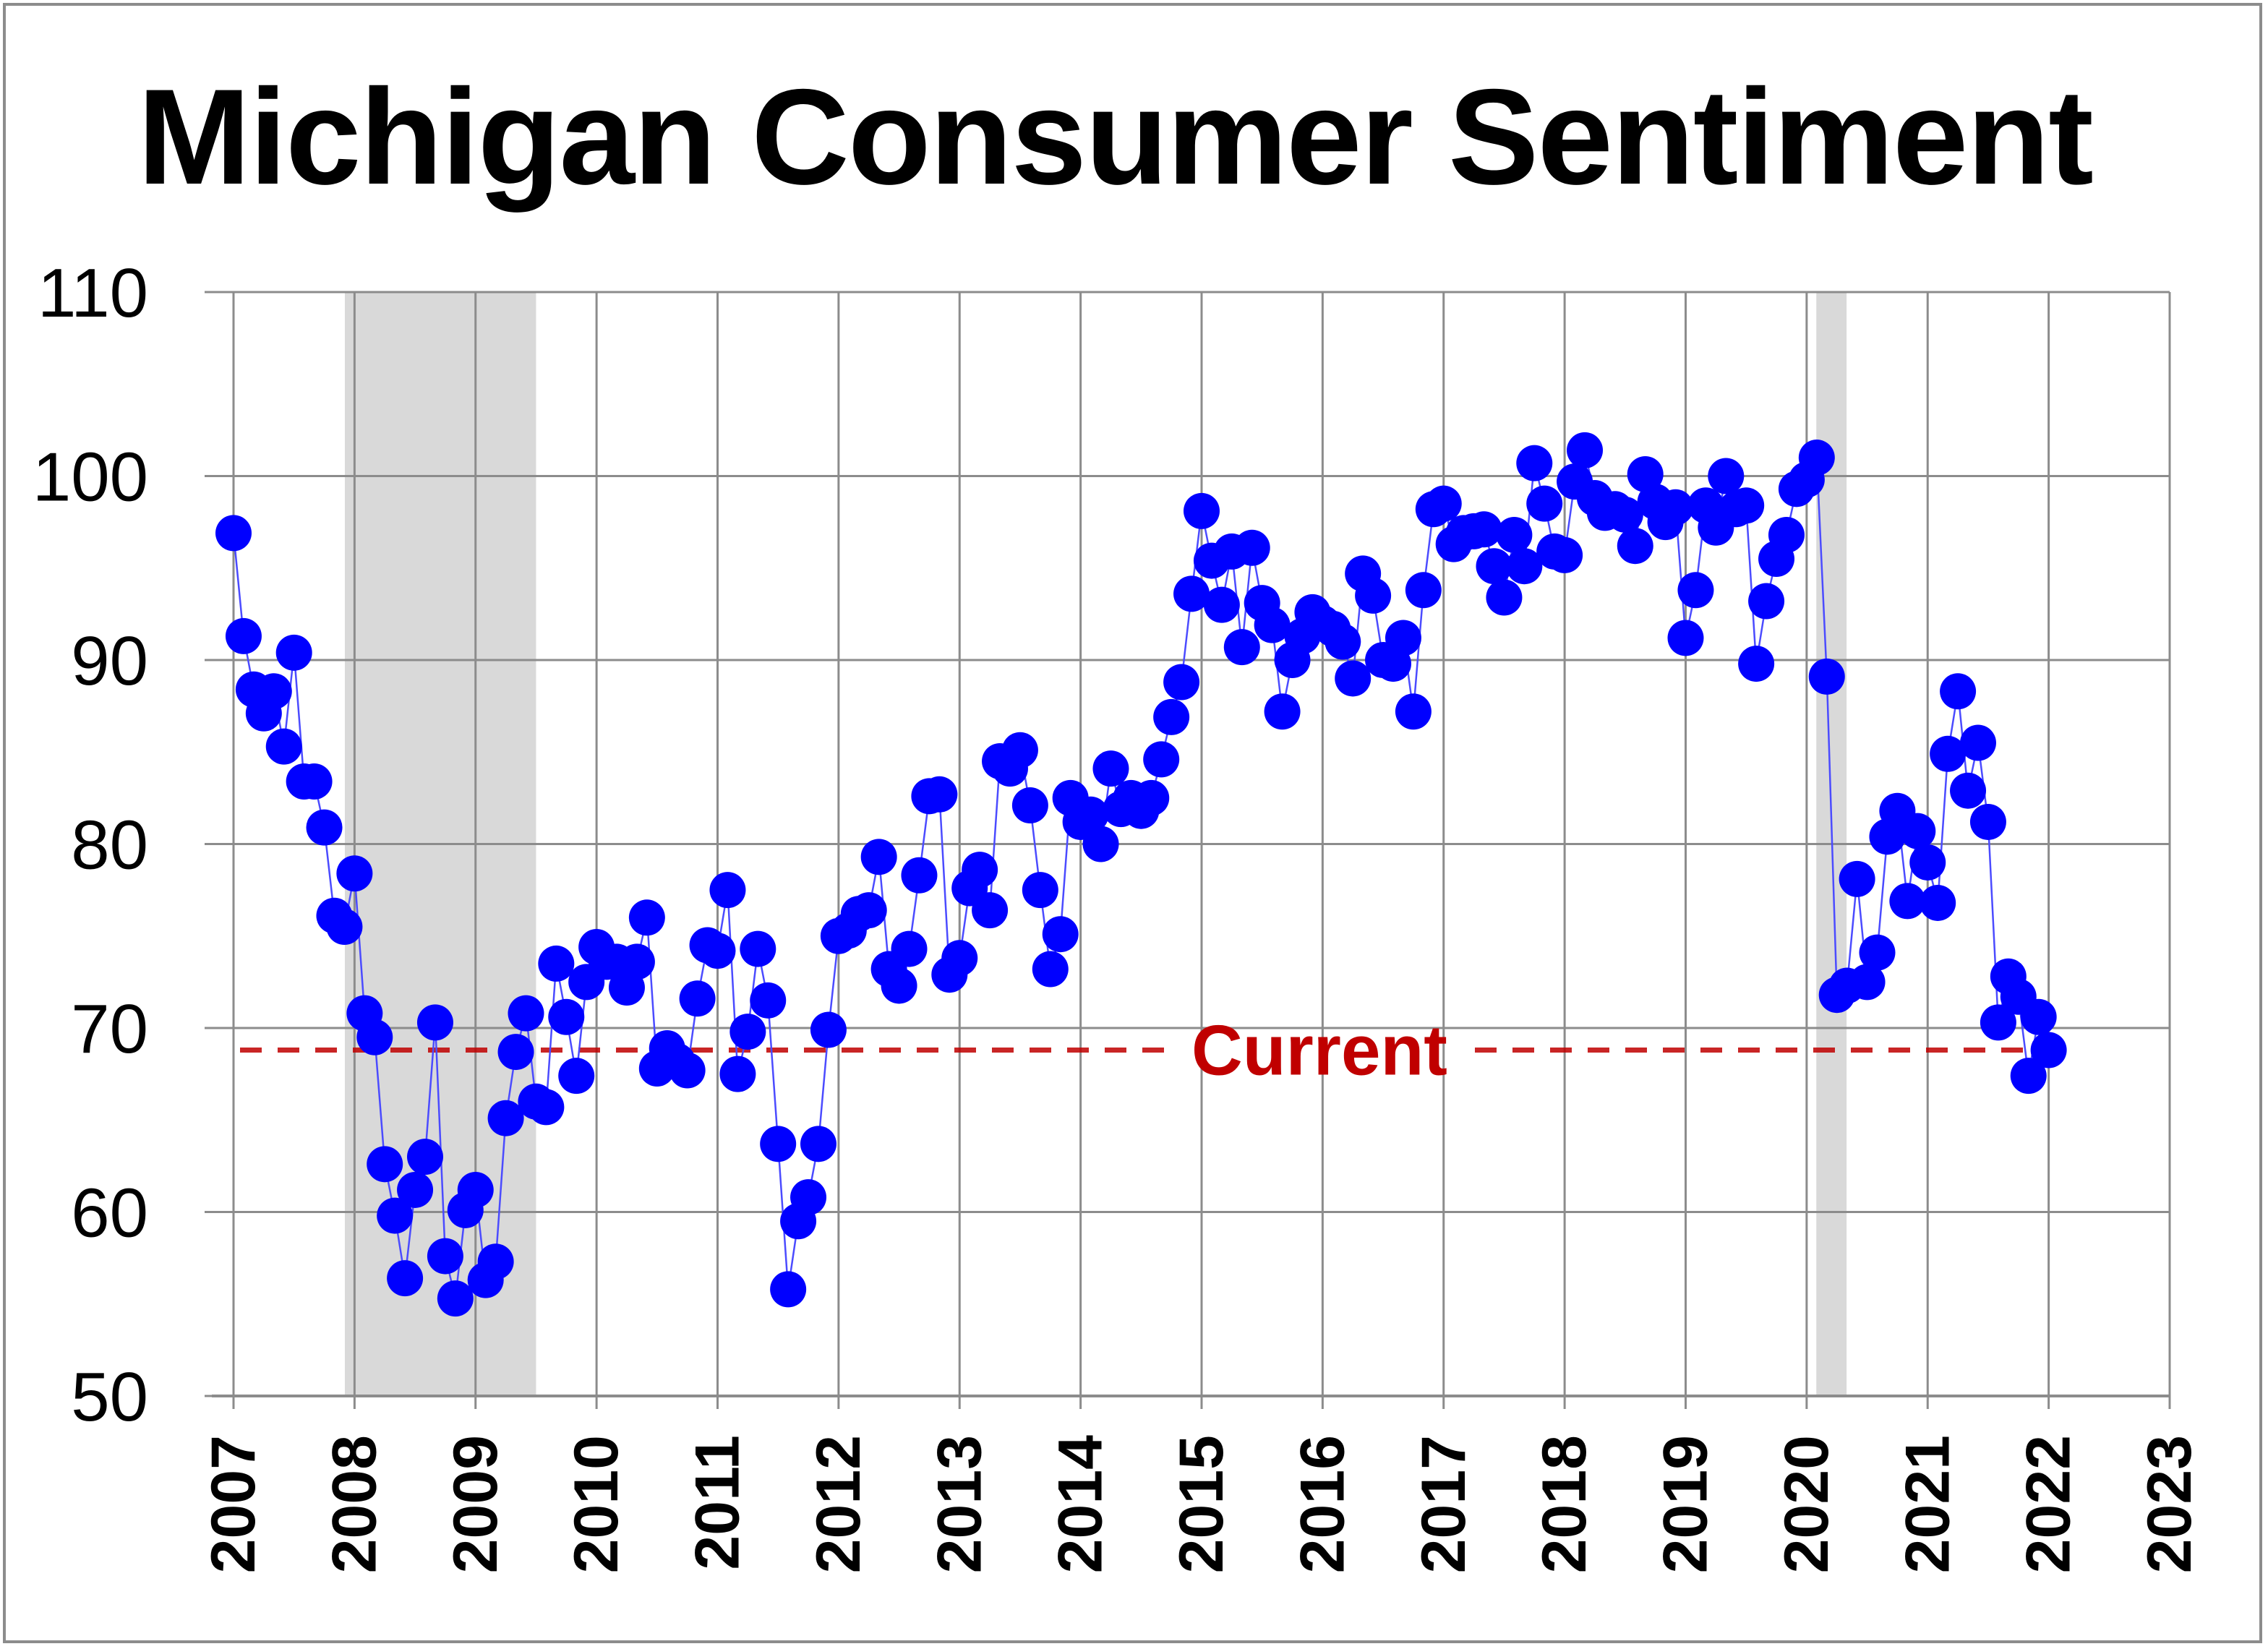 This screenshot has width=2268, height=1649. What do you see at coordinates (354, 1504) in the screenshot?
I see `x-tick-label-1: 2008` at bounding box center [354, 1504].